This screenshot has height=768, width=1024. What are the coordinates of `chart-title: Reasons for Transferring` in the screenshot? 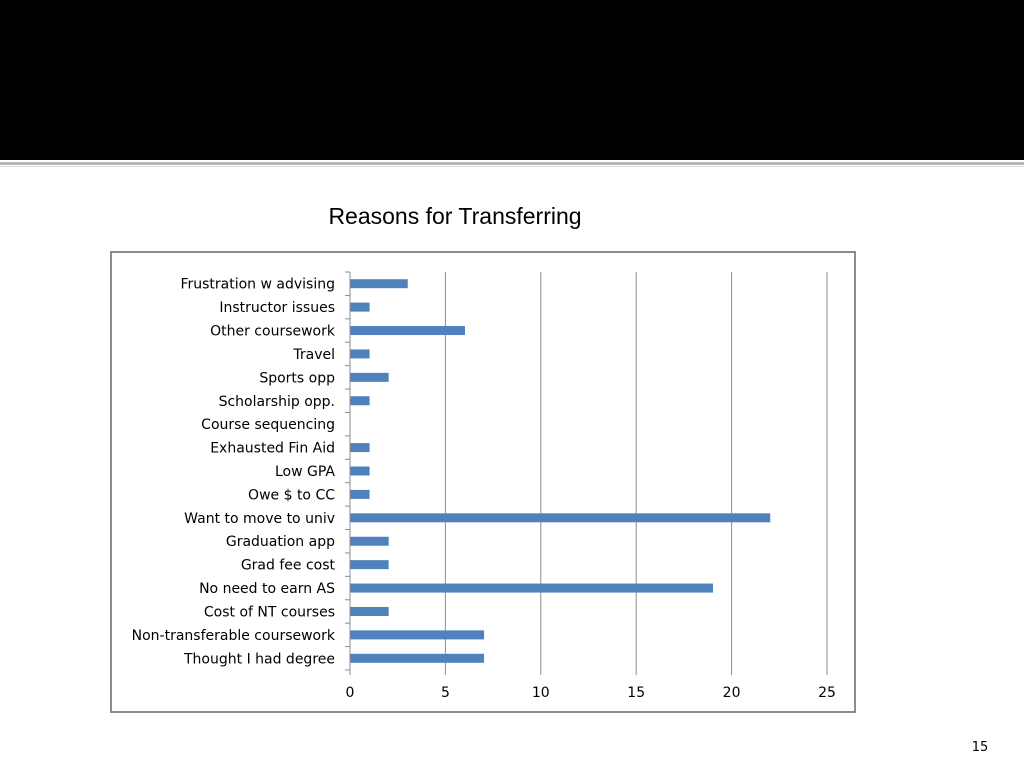 It's located at (455, 216).